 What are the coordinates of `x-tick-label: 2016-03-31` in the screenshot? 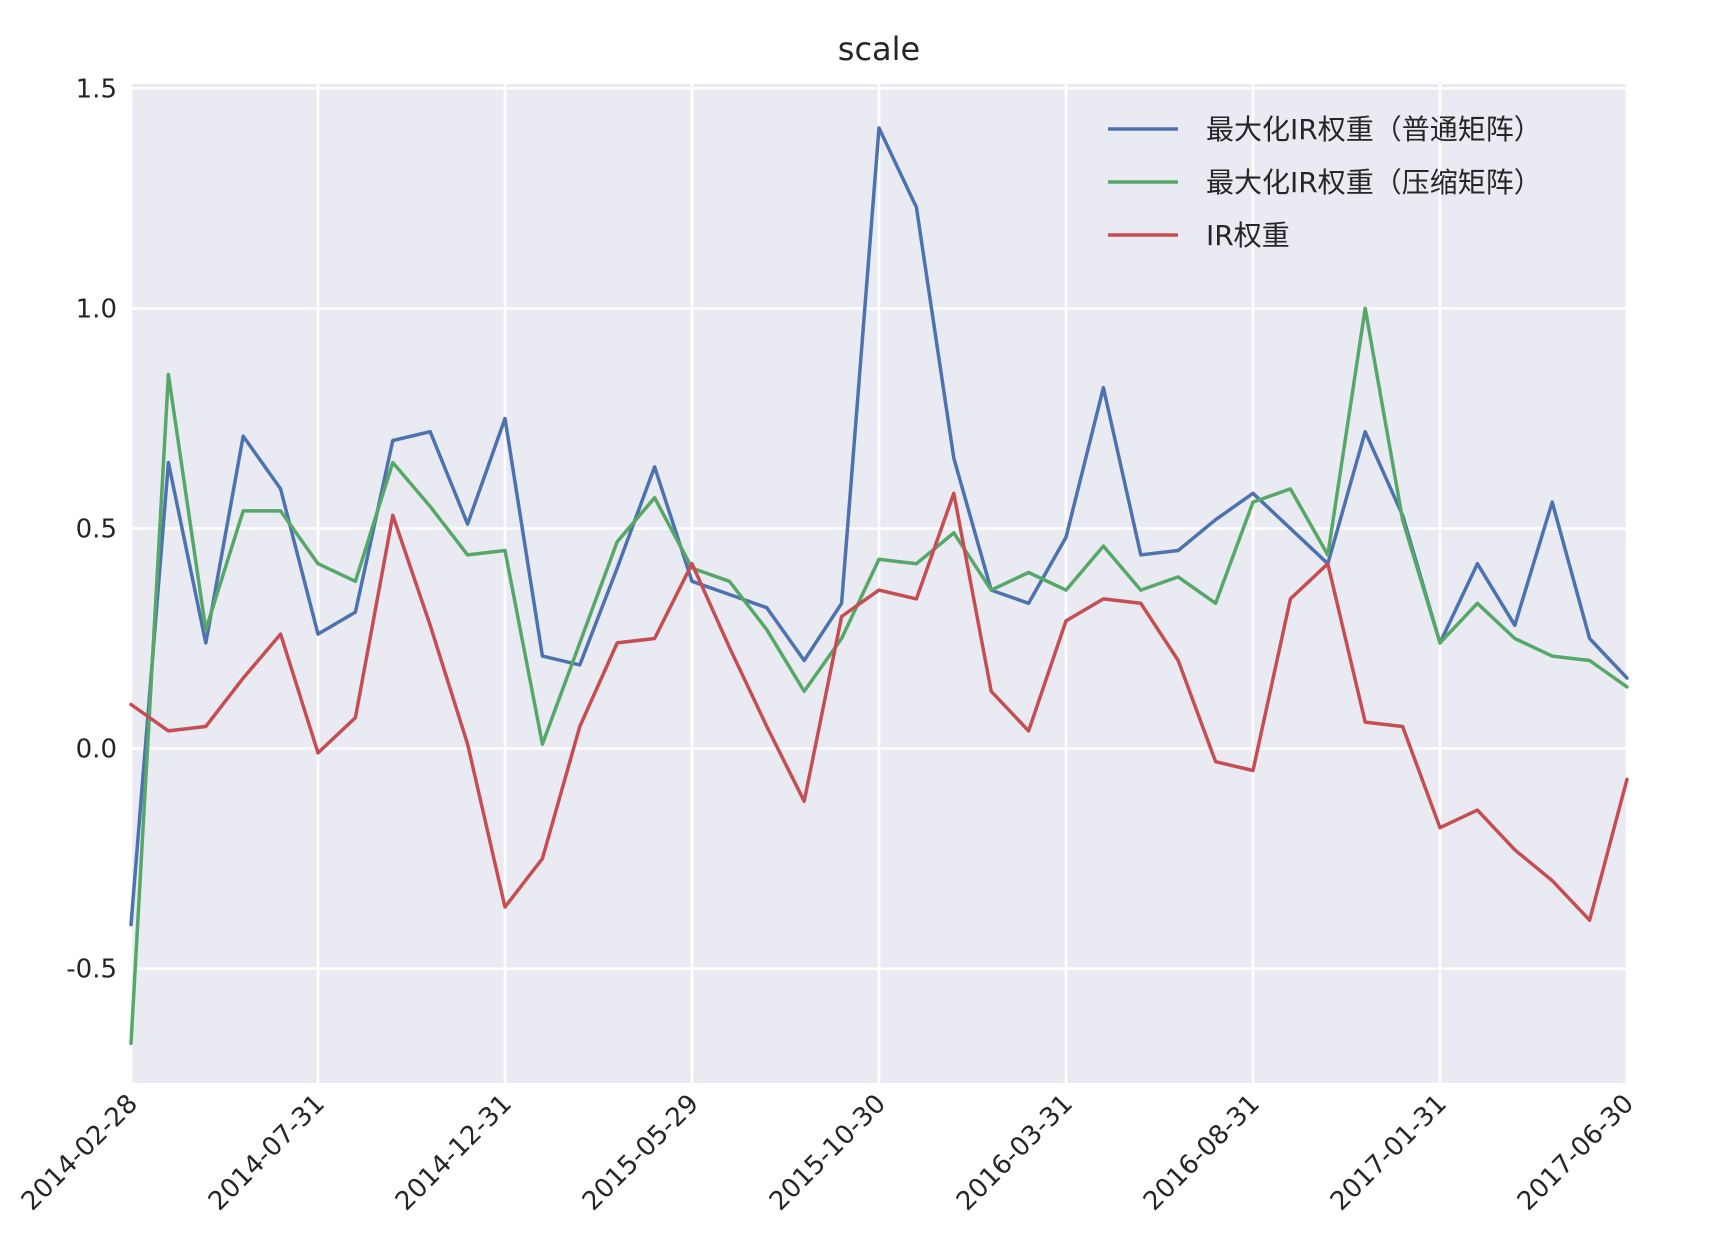 It's located at (1015, 1153).